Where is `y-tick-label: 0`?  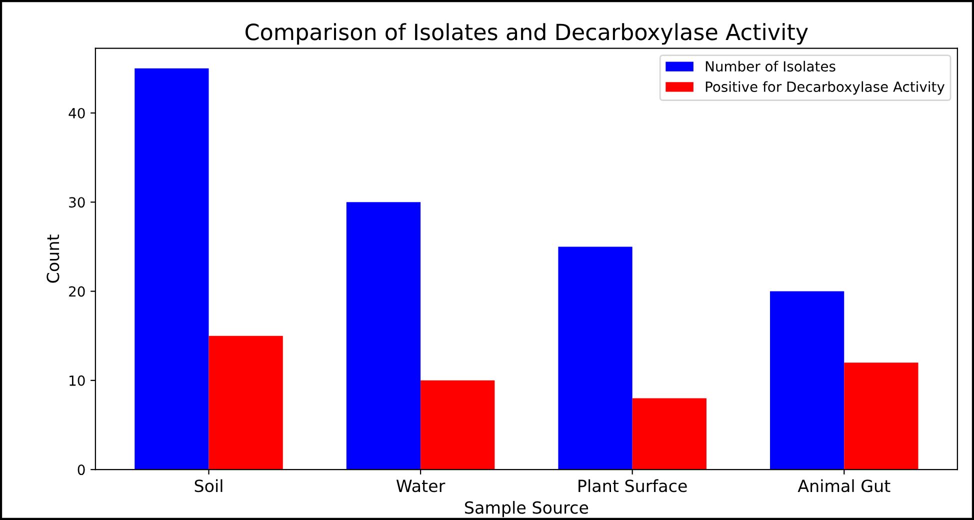
y-tick-label: 0 is located at coordinates (81, 470).